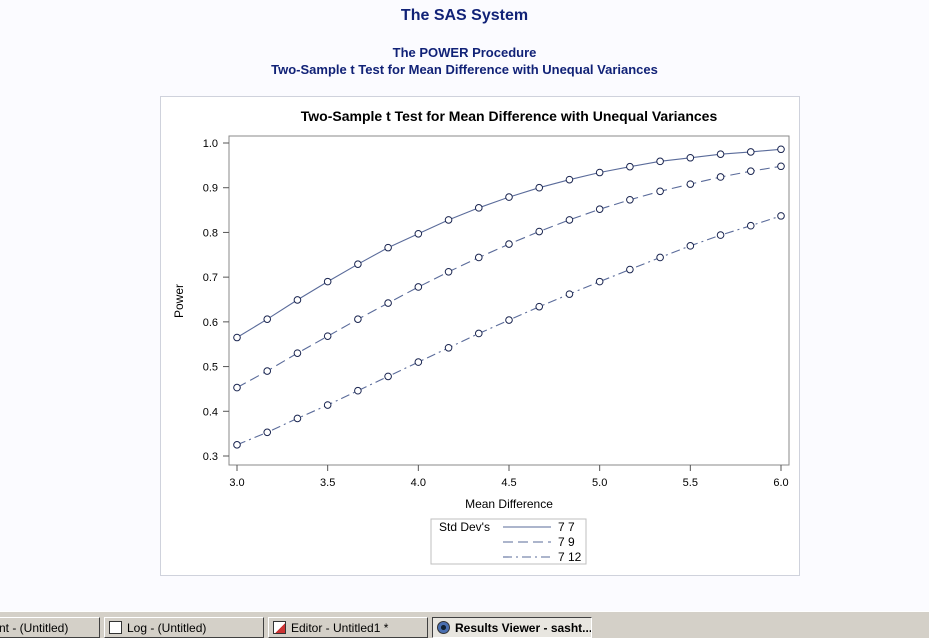  What do you see at coordinates (115, 627) in the screenshot?
I see `log-icon` at bounding box center [115, 627].